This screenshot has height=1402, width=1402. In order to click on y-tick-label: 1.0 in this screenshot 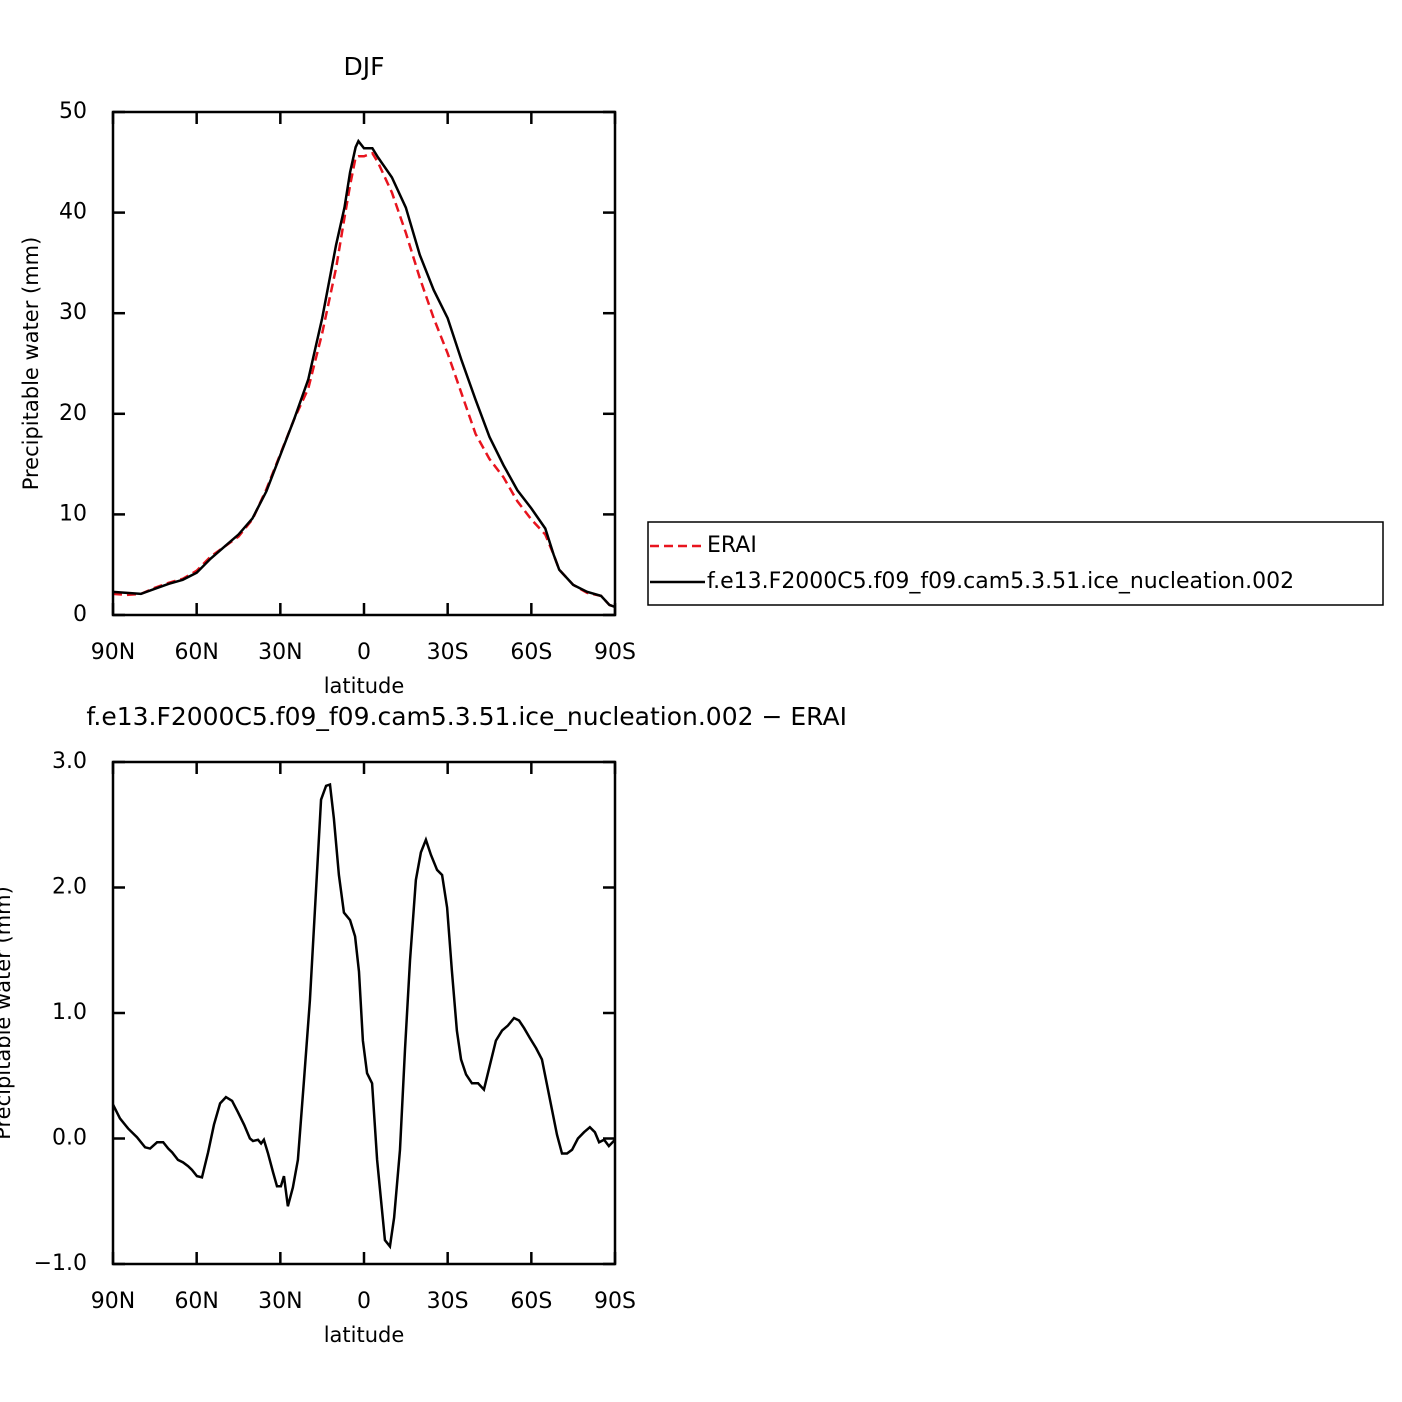, I will do `click(69, 1012)`.